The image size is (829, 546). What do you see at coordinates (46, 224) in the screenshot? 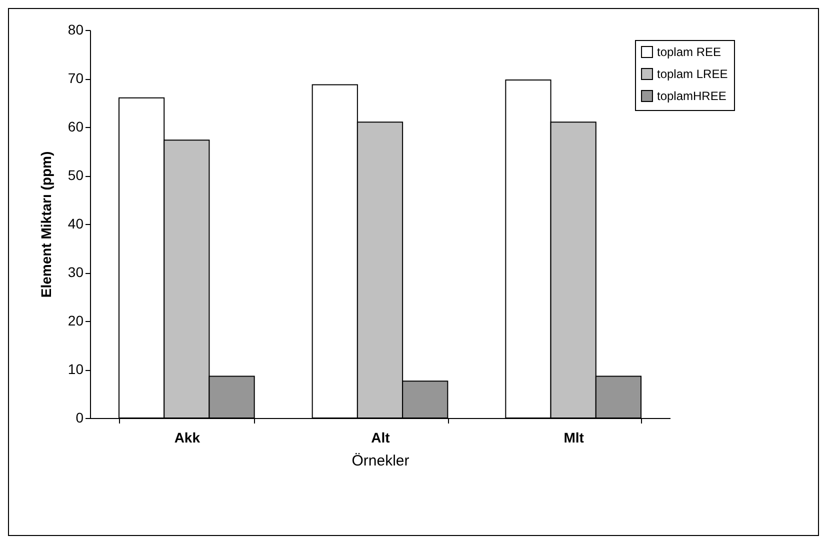
I see `y-axis-title: Element Miktarı (ppm)` at bounding box center [46, 224].